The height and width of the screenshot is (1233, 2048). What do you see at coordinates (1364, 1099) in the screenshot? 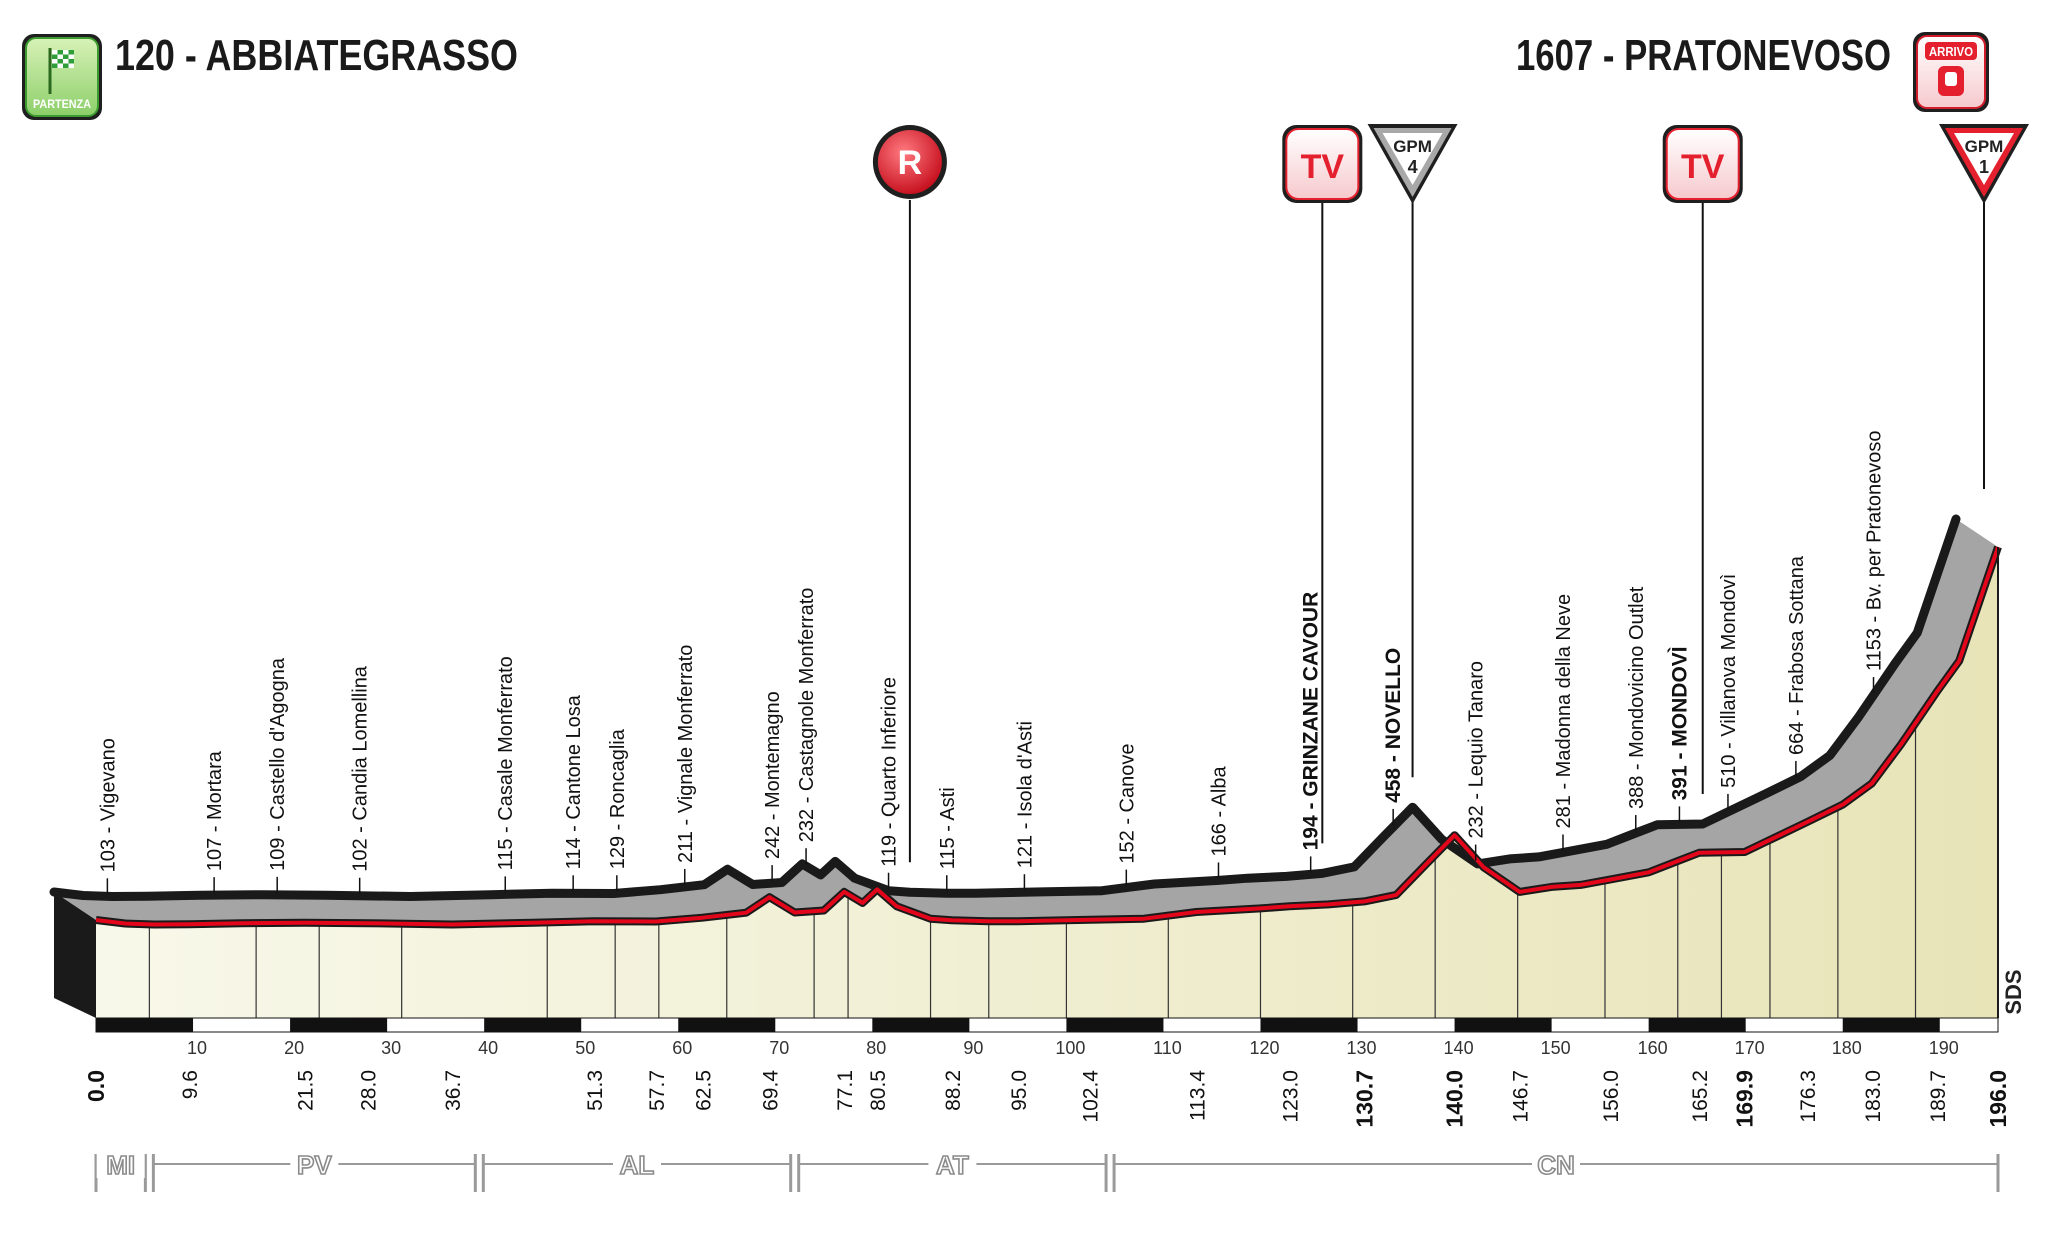
I see `distance-label: 130.7` at bounding box center [1364, 1099].